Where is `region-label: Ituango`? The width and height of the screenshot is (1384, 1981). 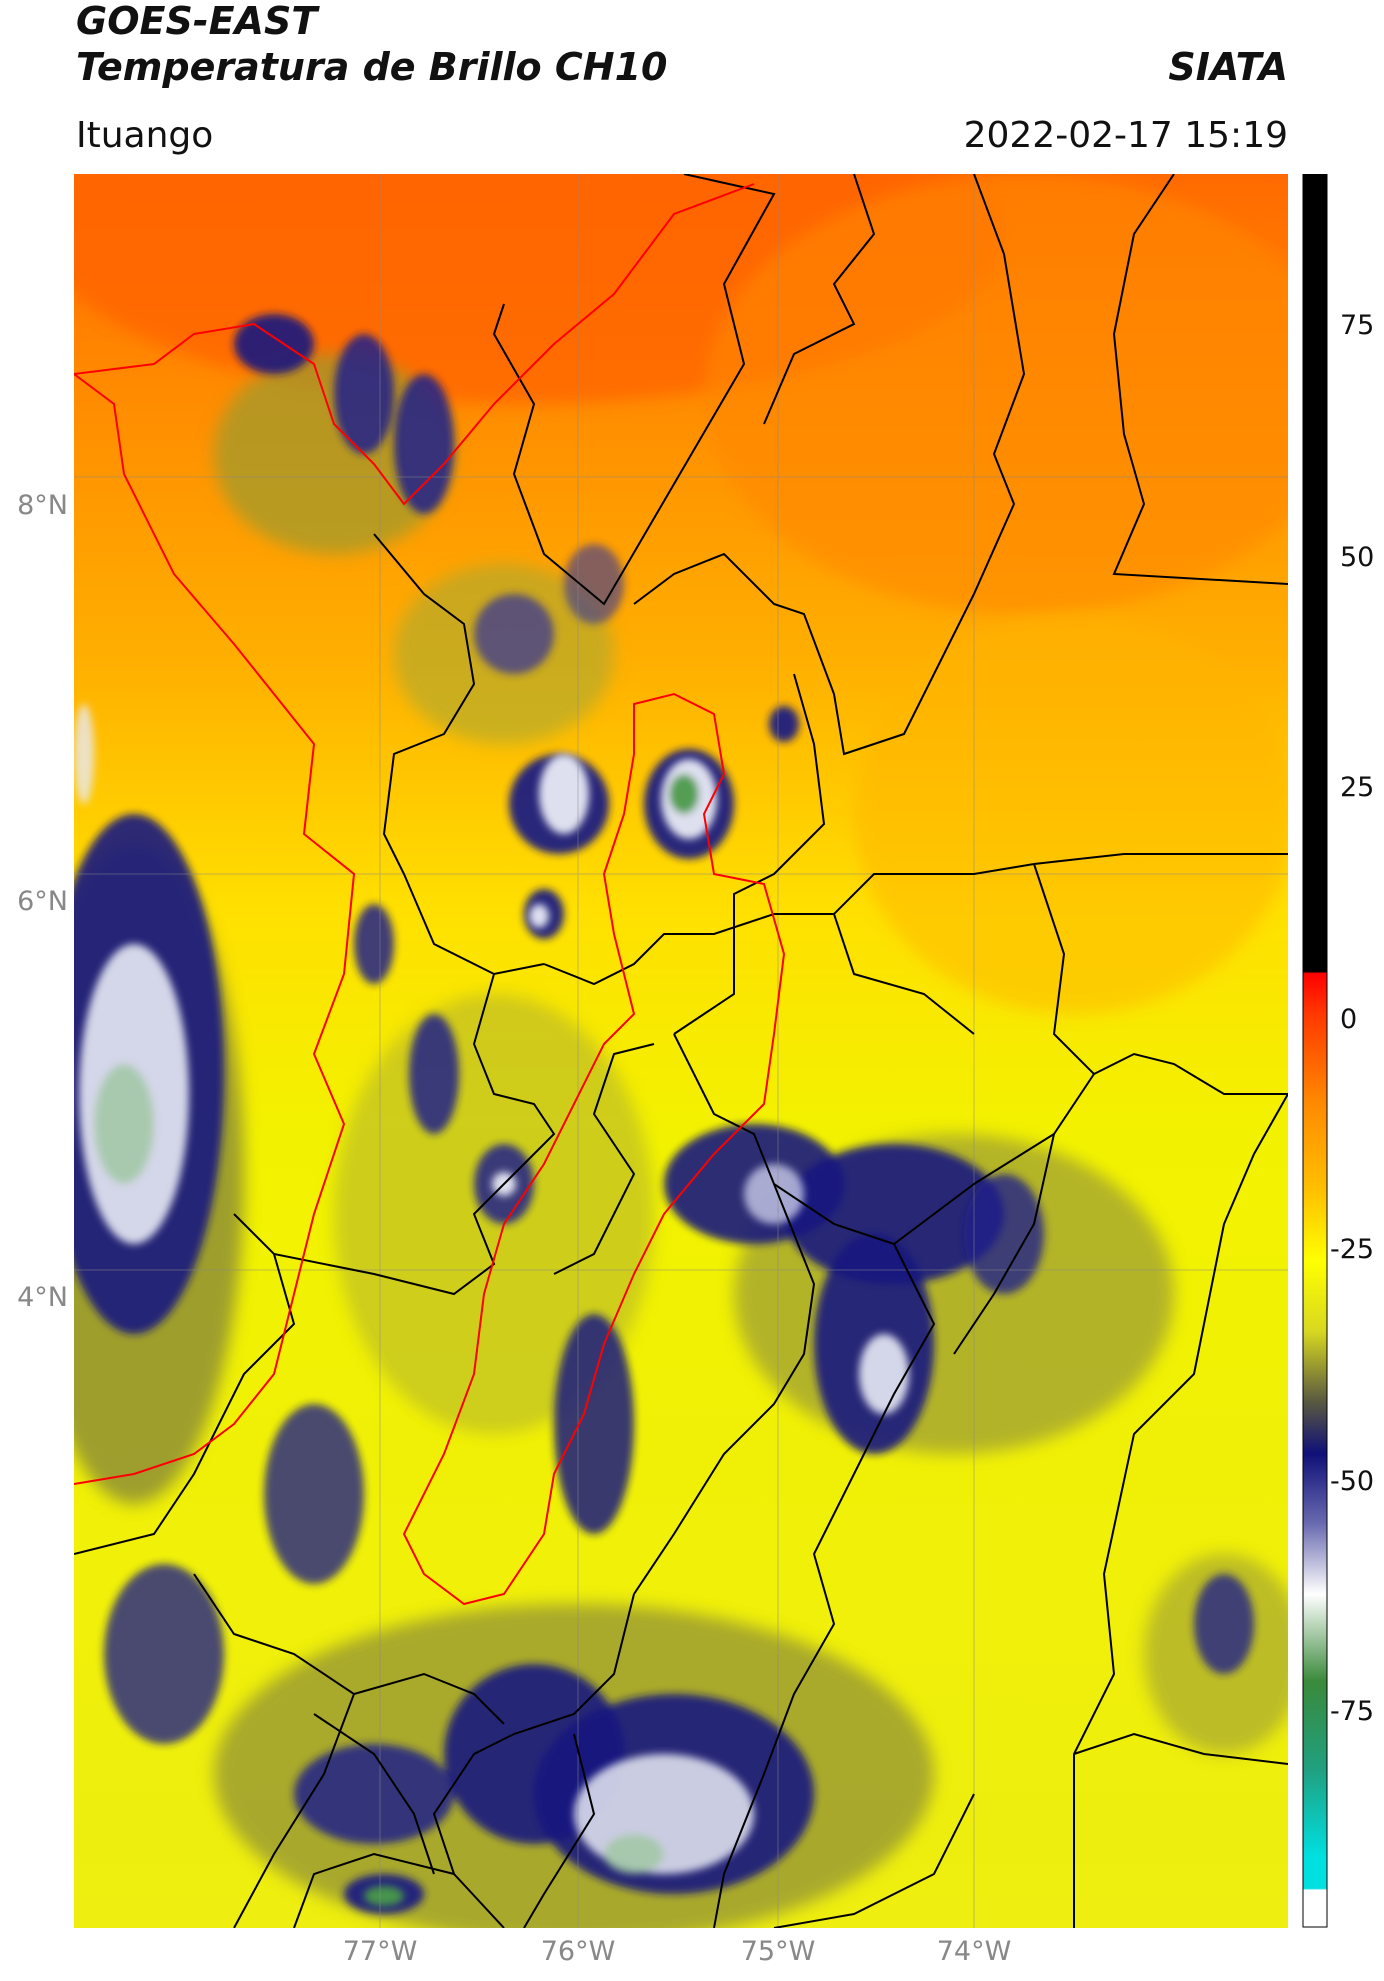 region-label: Ituango is located at coordinates (145, 135).